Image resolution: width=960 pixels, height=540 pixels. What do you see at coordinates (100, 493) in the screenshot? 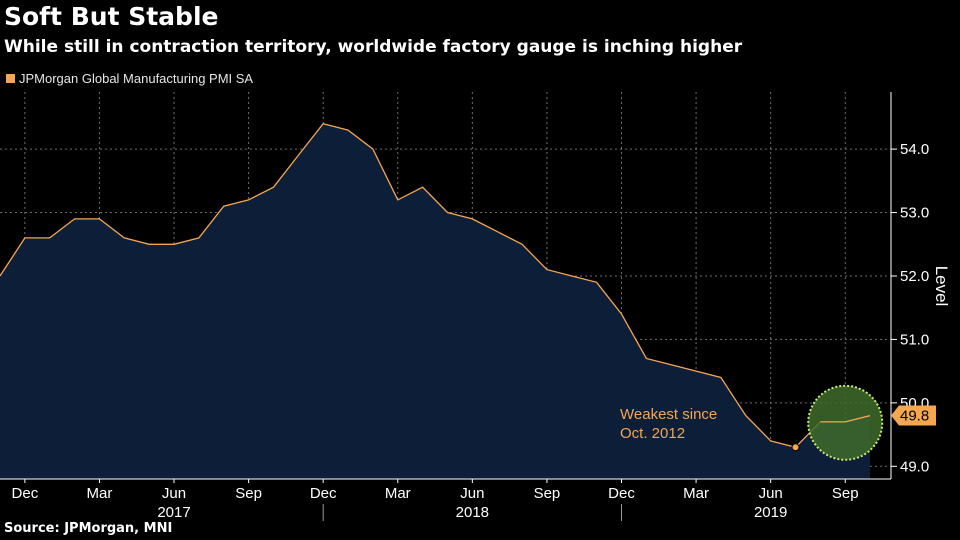
I see `x-tick-label-1: Mar` at bounding box center [100, 493].